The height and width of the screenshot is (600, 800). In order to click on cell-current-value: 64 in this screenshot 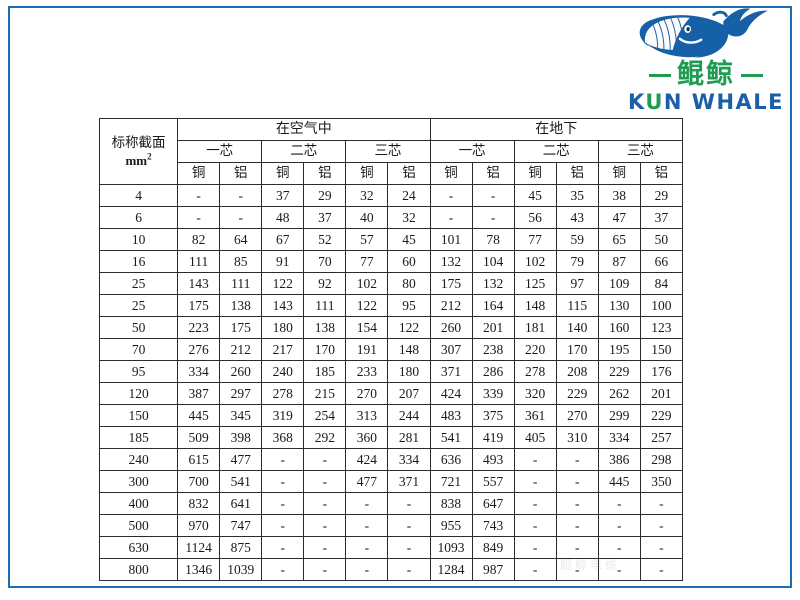, I will do `click(241, 239)`.